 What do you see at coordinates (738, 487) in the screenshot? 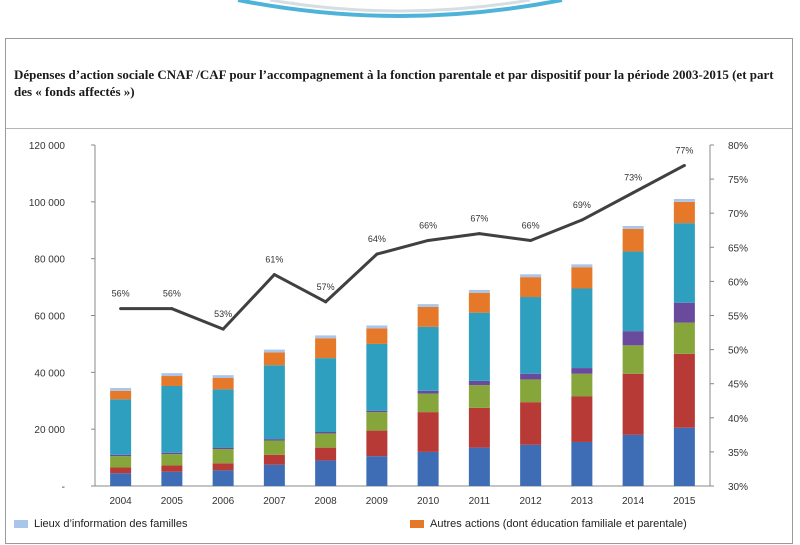
I see `y-right-tick-label: 30%` at bounding box center [738, 487].